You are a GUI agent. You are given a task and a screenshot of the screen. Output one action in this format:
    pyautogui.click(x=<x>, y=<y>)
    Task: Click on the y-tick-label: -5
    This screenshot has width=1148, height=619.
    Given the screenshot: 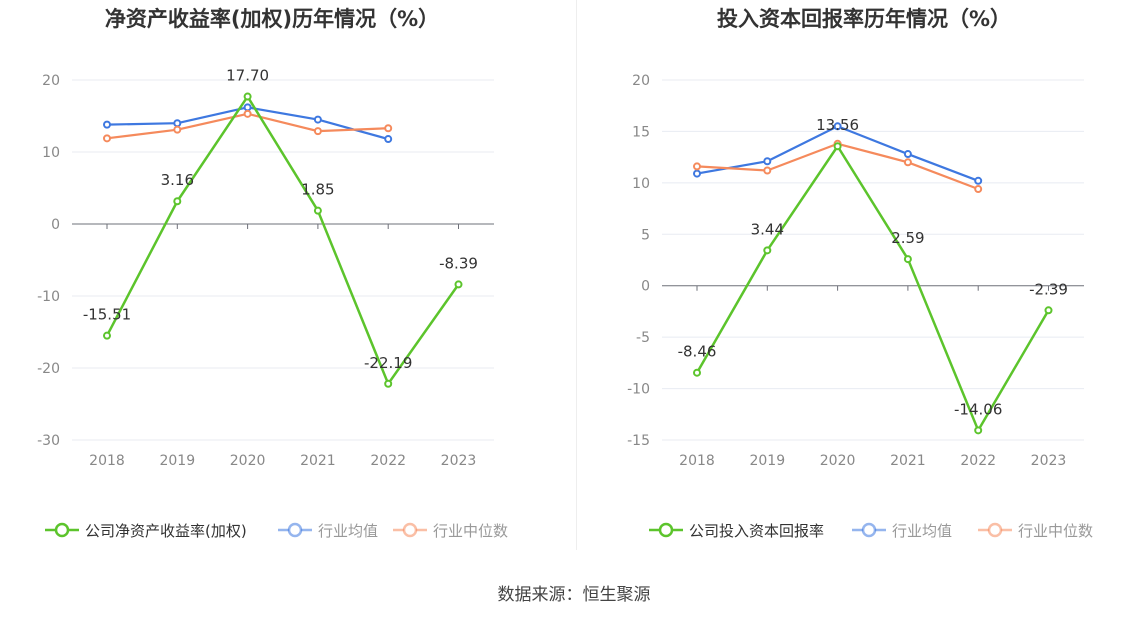 What is the action you would take?
    pyautogui.click(x=643, y=338)
    